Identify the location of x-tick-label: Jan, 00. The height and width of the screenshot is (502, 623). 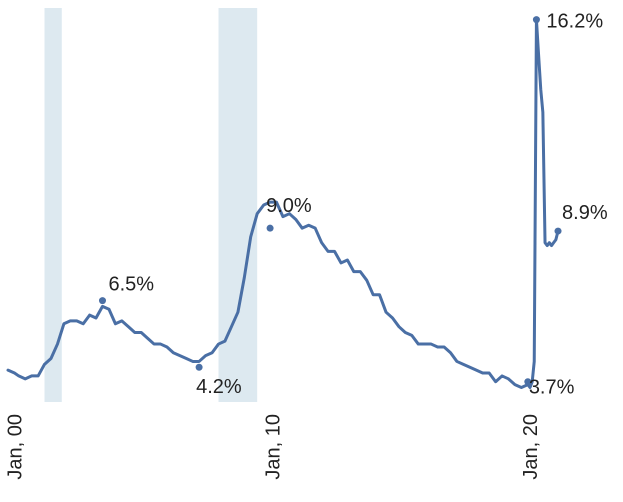
(15, 447).